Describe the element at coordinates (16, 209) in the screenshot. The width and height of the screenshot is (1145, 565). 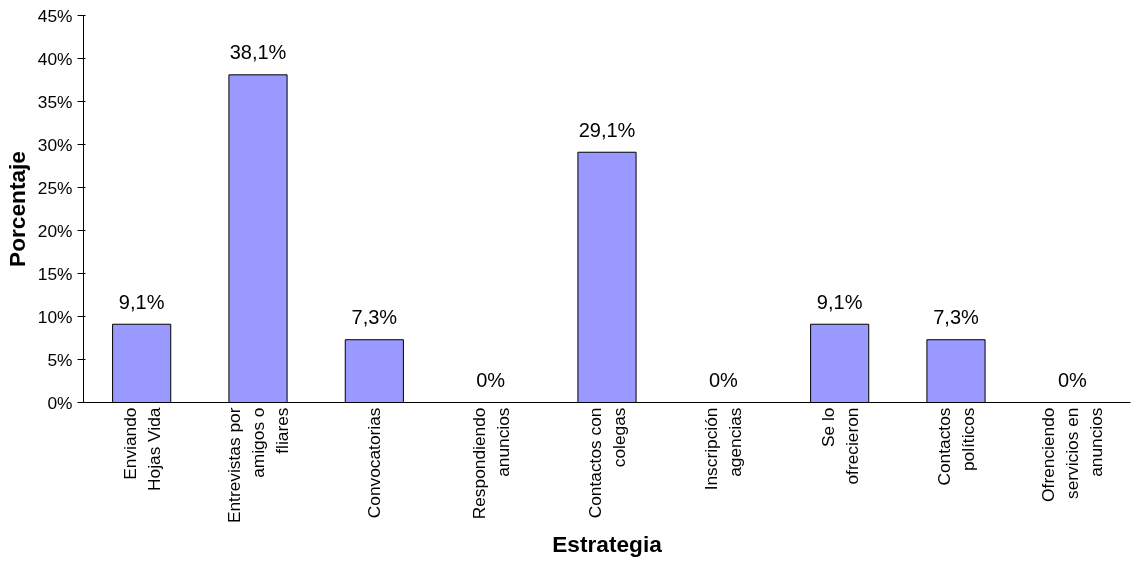
I see `y-axis-title: Porcentaje` at that location.